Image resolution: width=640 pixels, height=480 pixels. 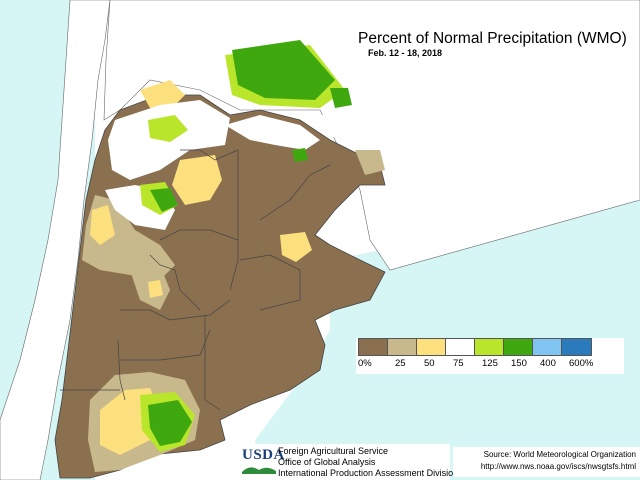 I want to click on yellow-zone-cordoba, so click(x=155, y=289).